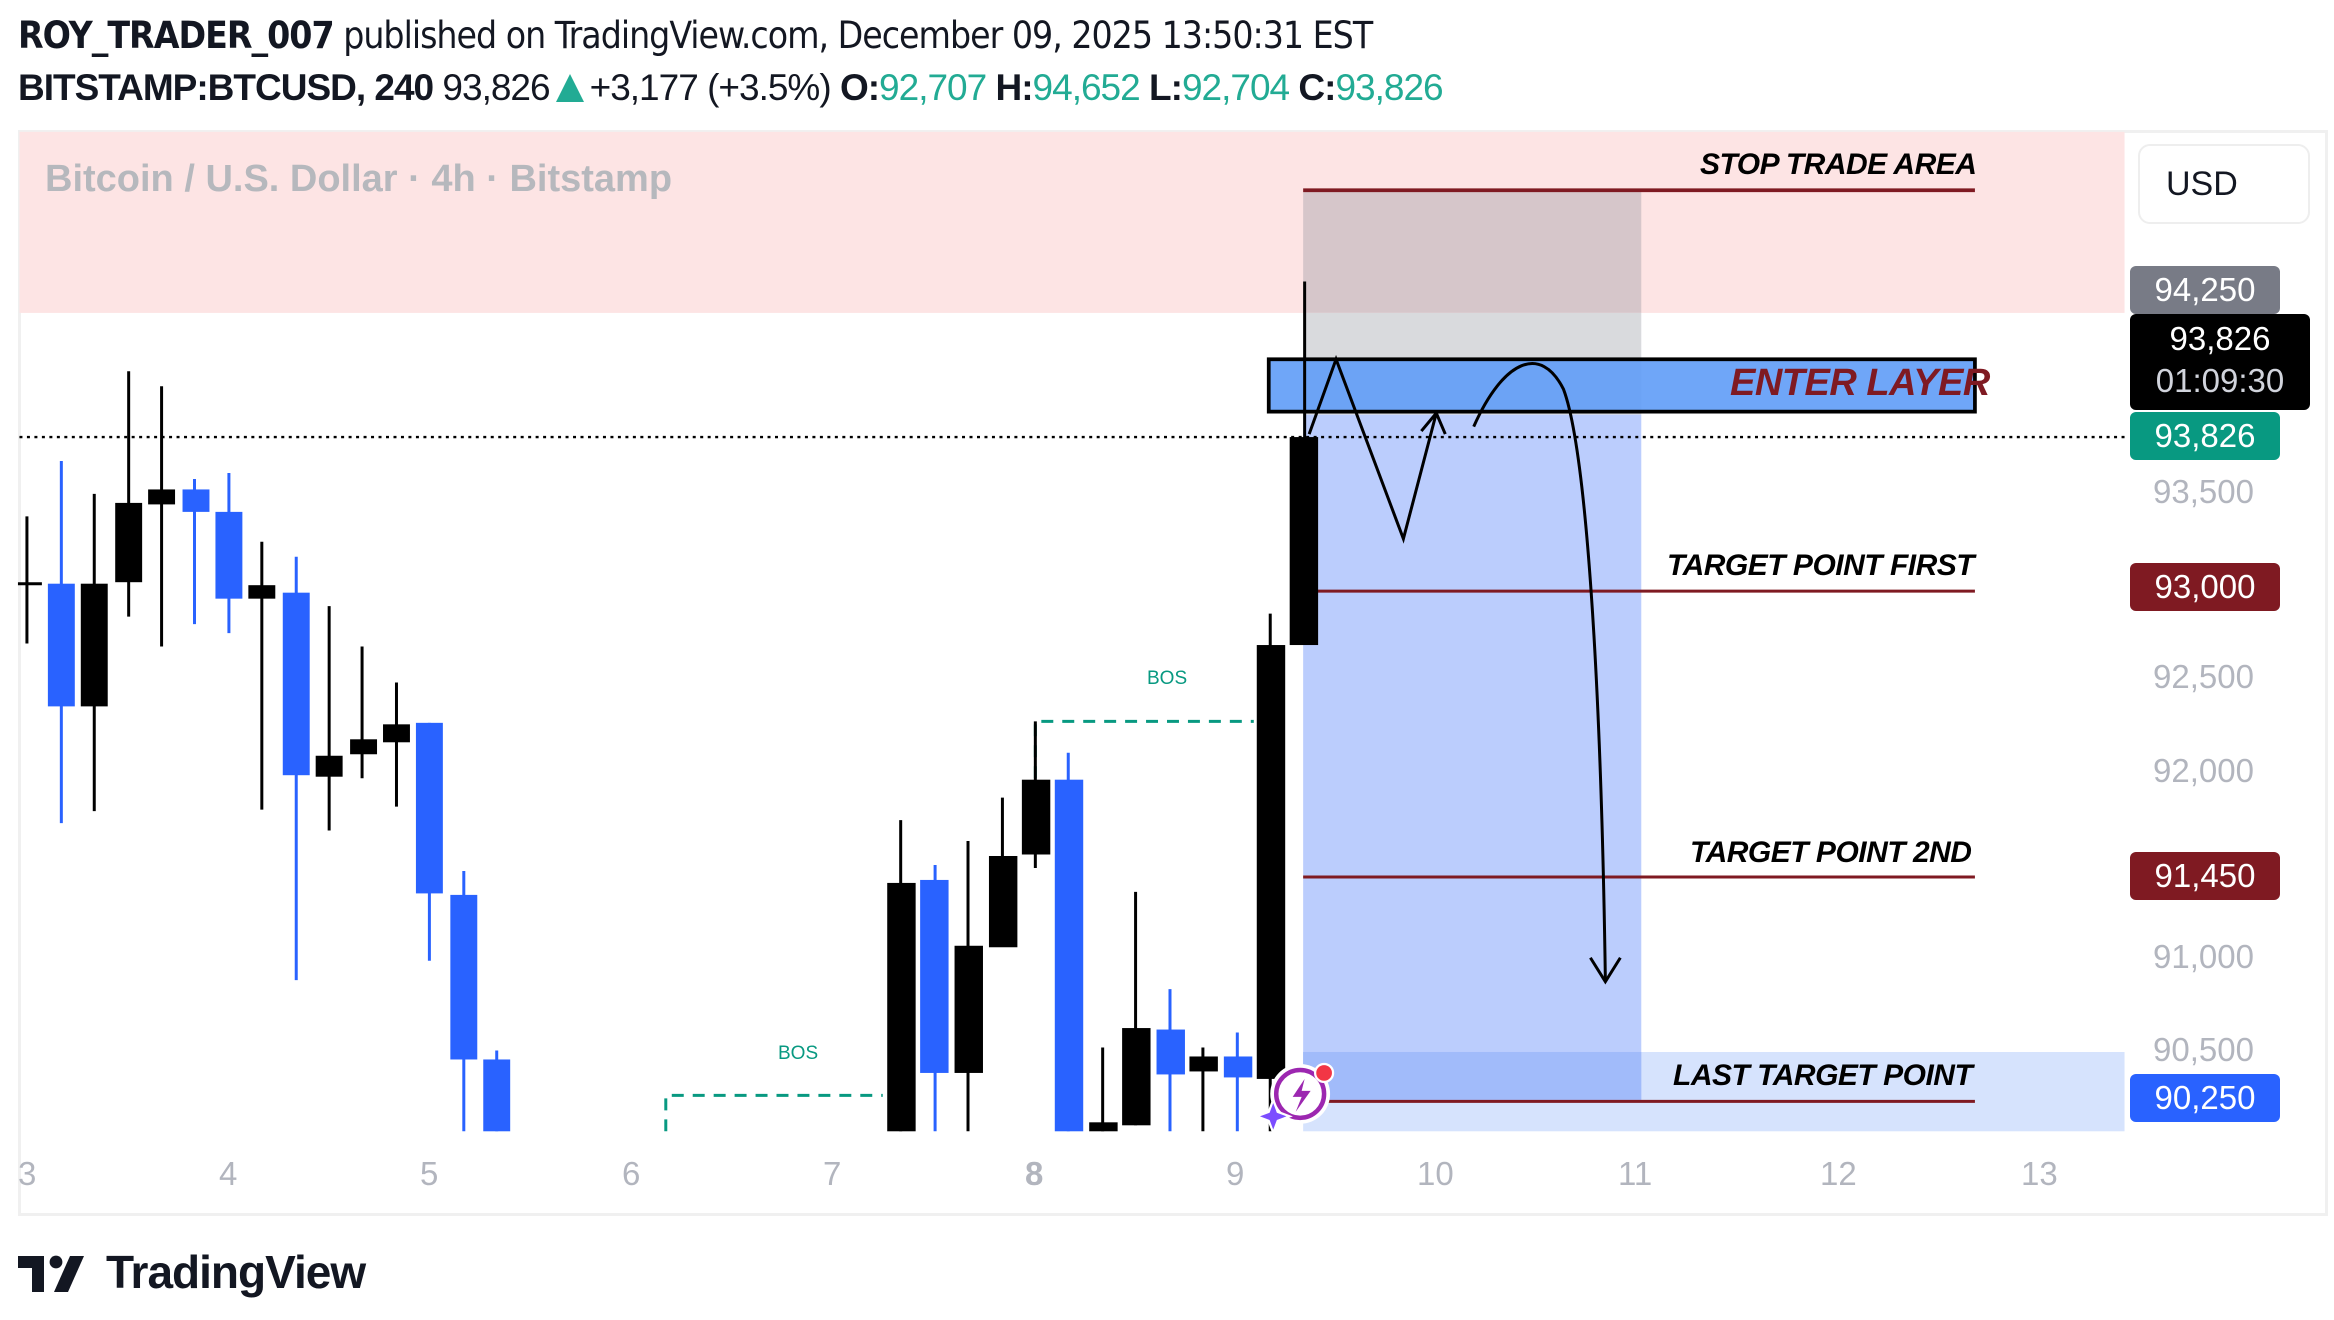 Image resolution: width=2334 pixels, height=1320 pixels. What do you see at coordinates (2039, 1173) in the screenshot?
I see `time-tick: 13` at bounding box center [2039, 1173].